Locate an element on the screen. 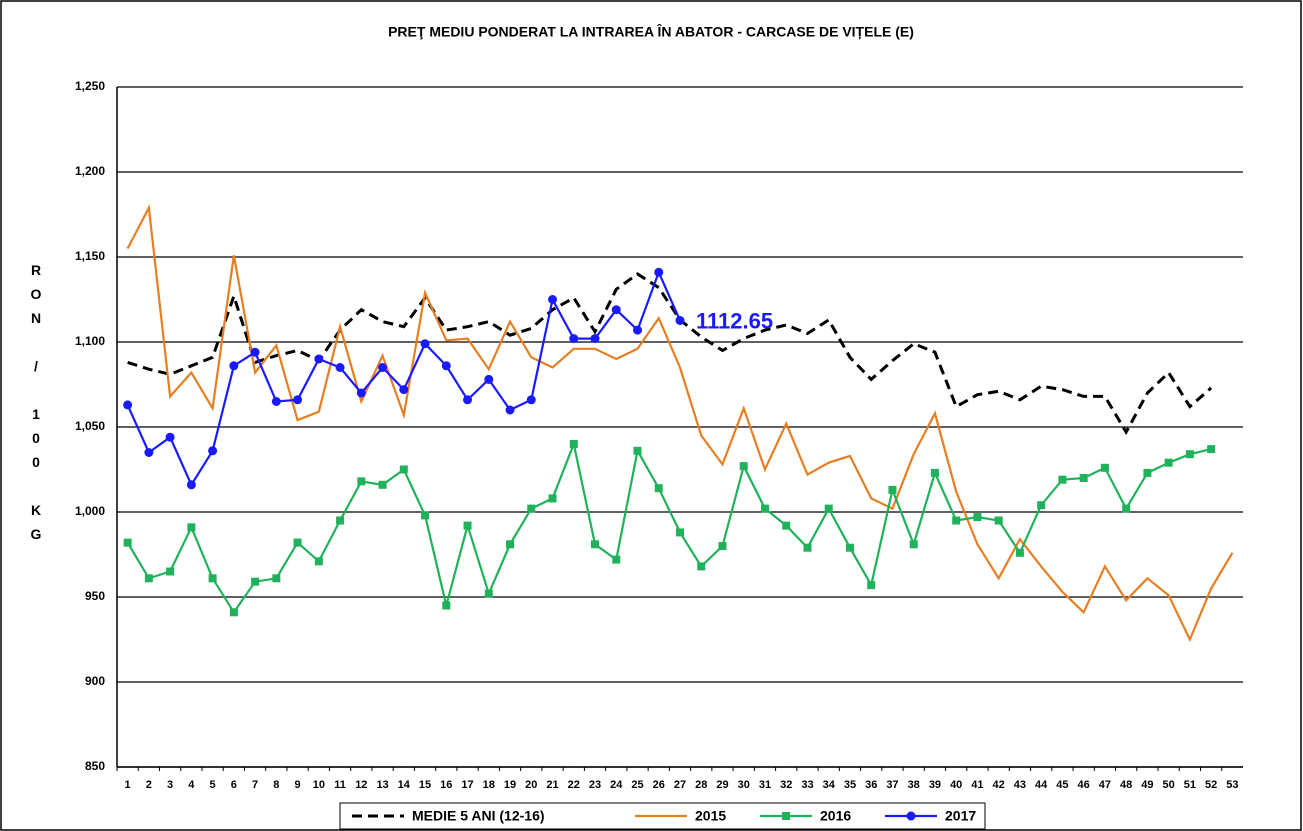 The height and width of the screenshot is (831, 1303). x-tick-label: 23 is located at coordinates (595, 785).